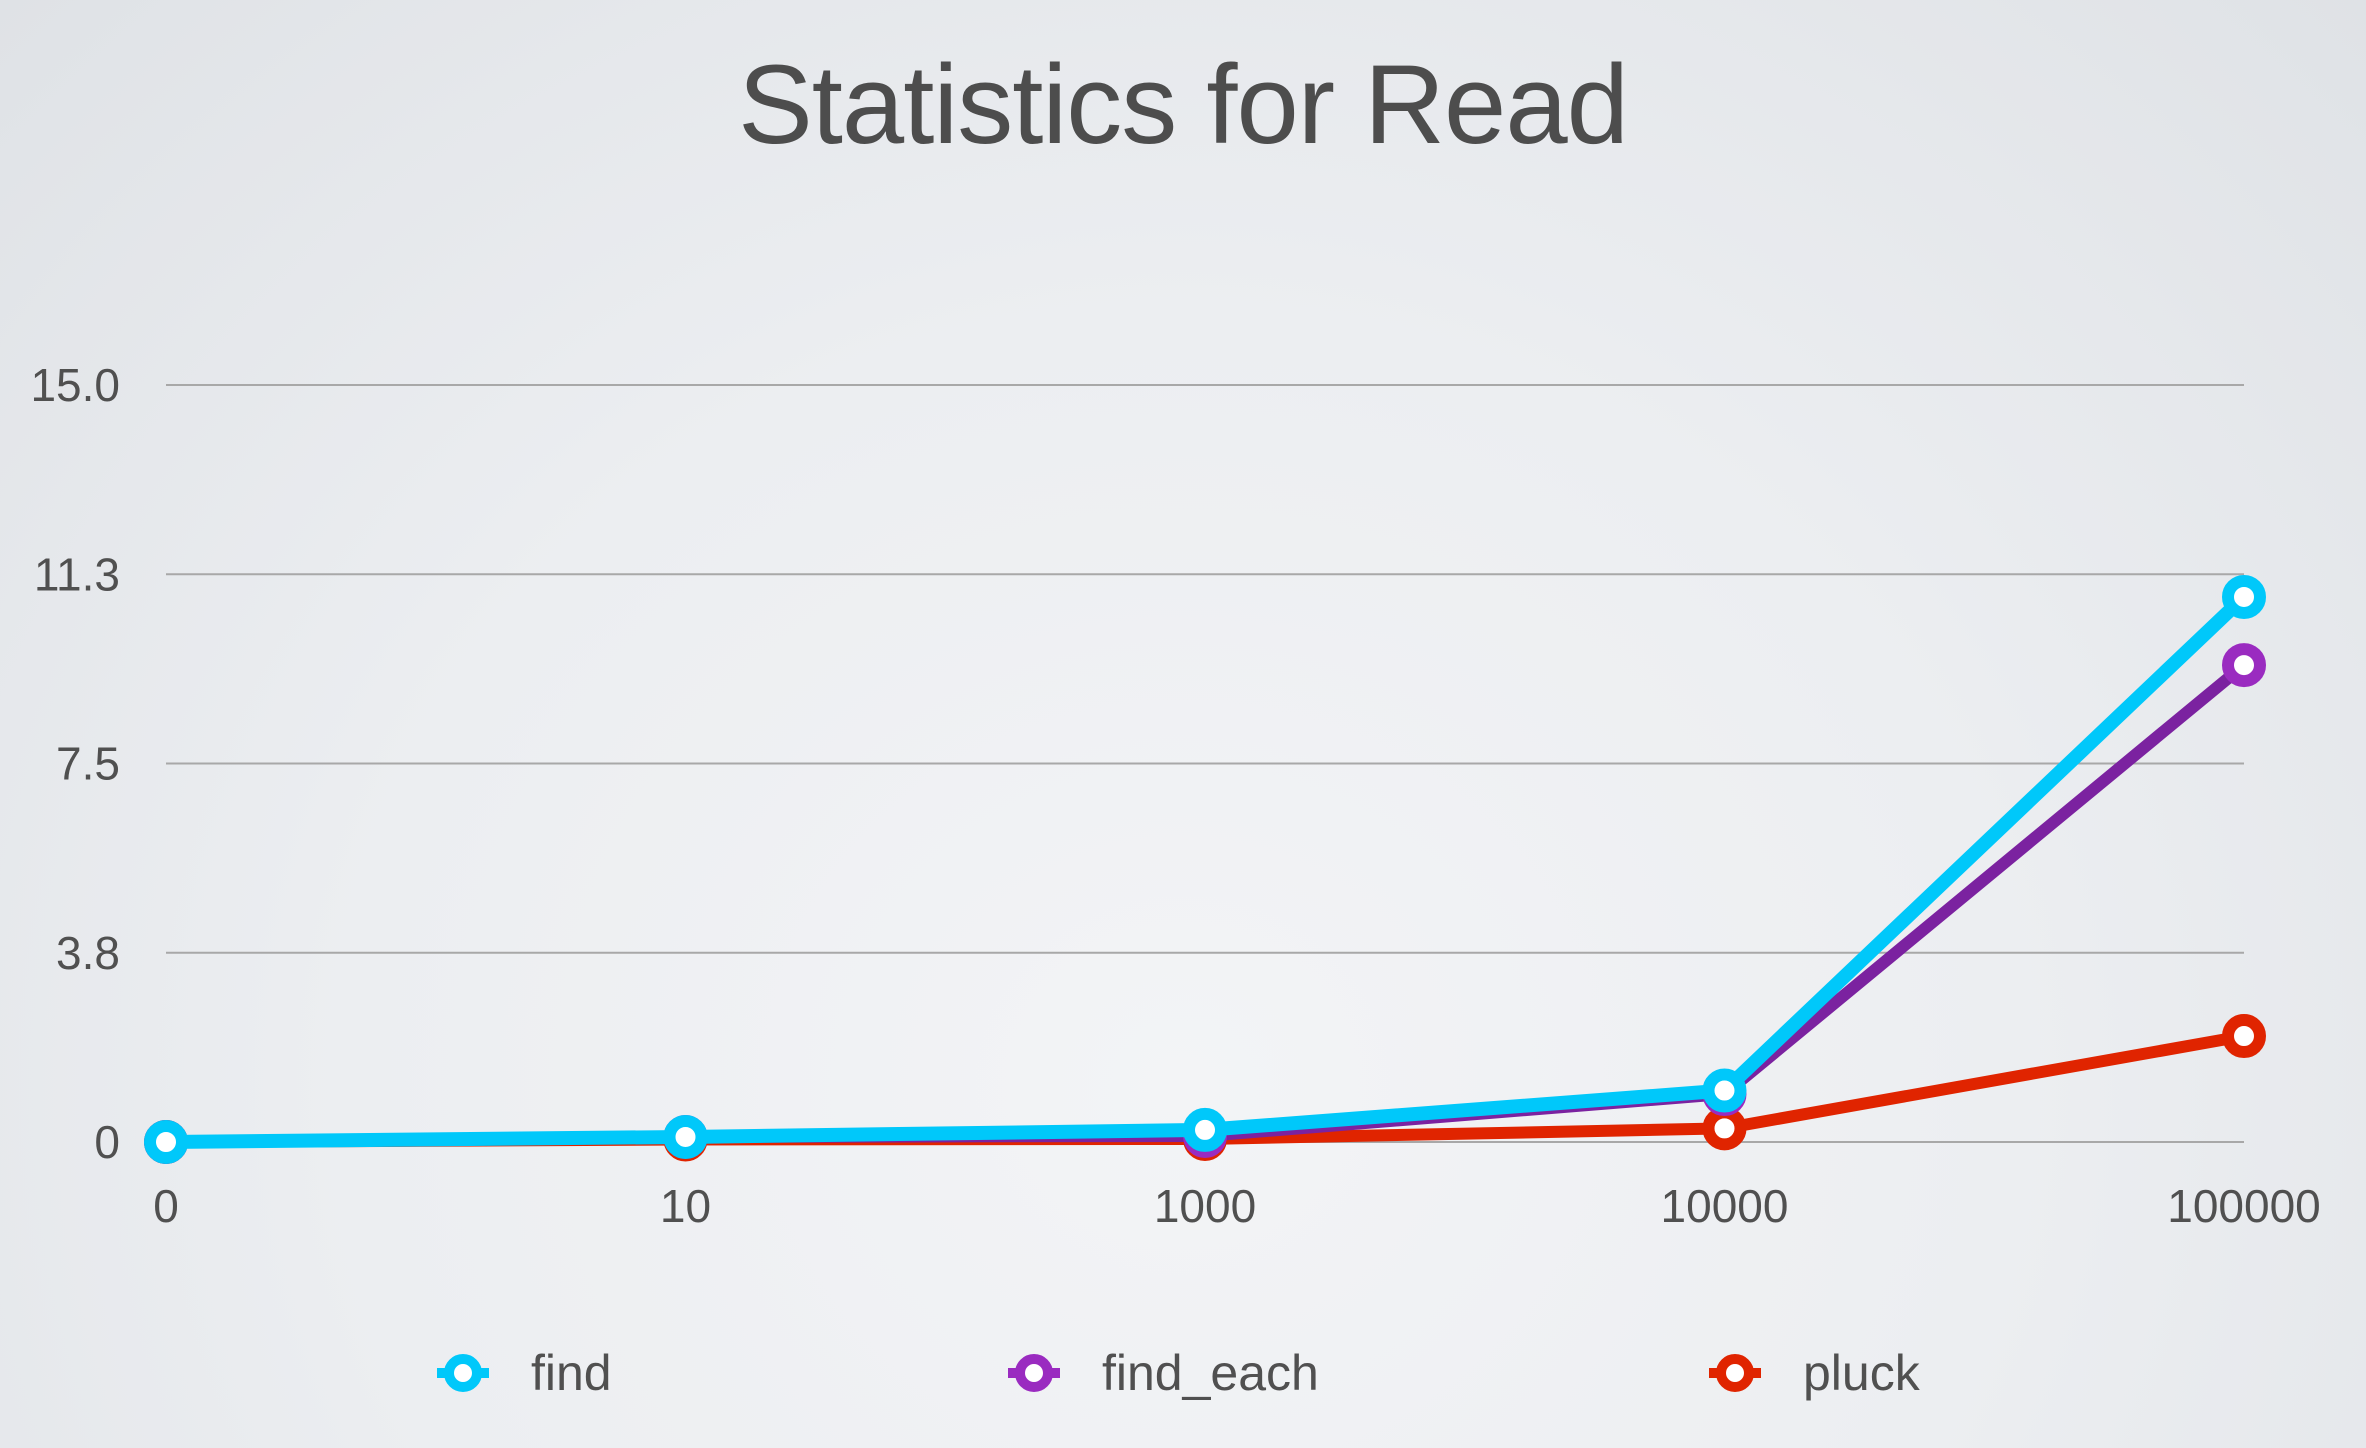  I want to click on y-tick-label: 15.0, so click(75, 385).